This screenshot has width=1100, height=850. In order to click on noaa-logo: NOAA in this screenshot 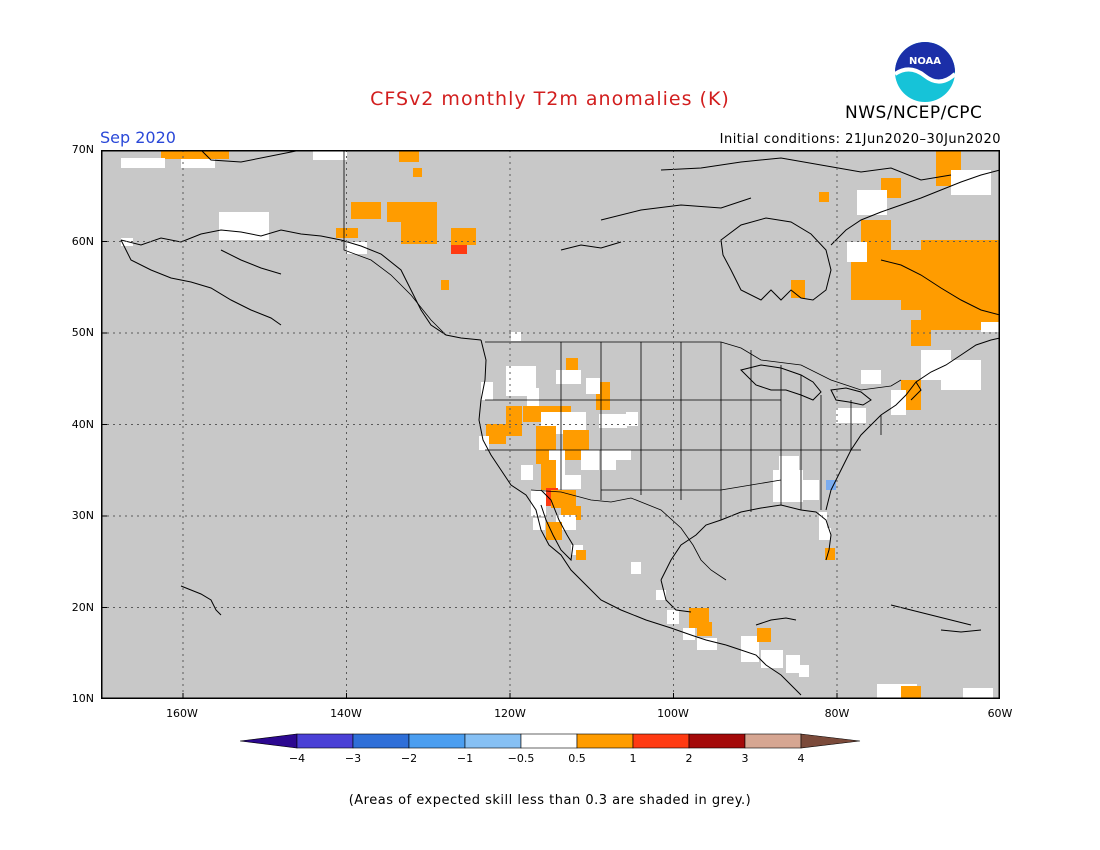, I will do `click(925, 72)`.